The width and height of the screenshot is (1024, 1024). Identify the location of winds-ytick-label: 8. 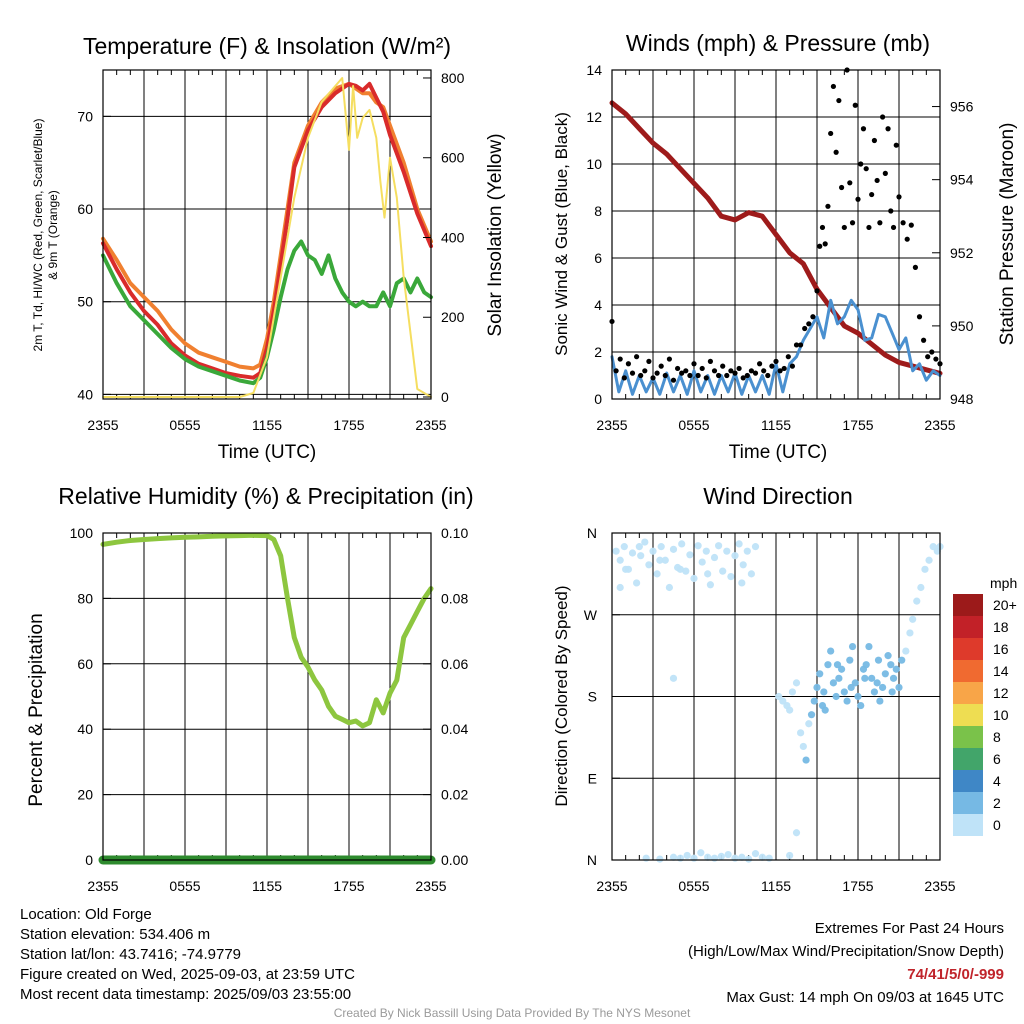
(598, 211).